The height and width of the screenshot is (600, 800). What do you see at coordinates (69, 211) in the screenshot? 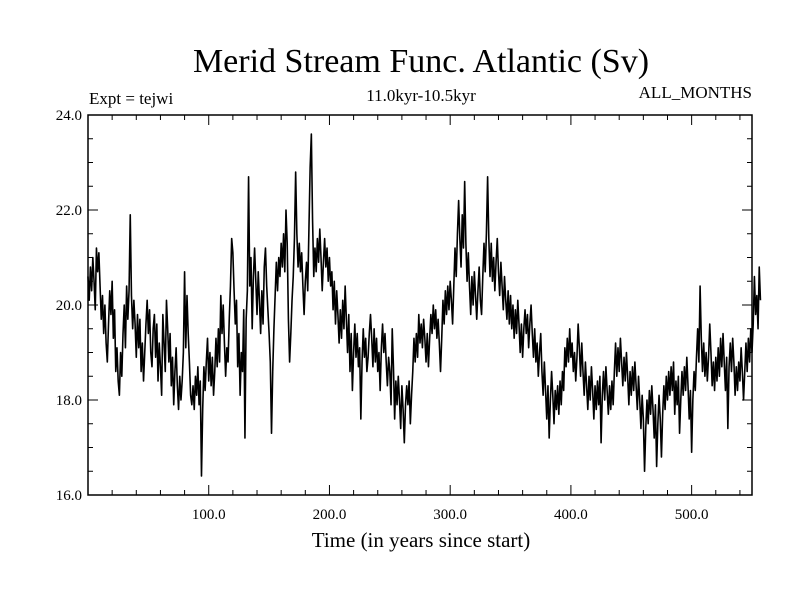
I see `y-tick-label: 22.0` at bounding box center [69, 211].